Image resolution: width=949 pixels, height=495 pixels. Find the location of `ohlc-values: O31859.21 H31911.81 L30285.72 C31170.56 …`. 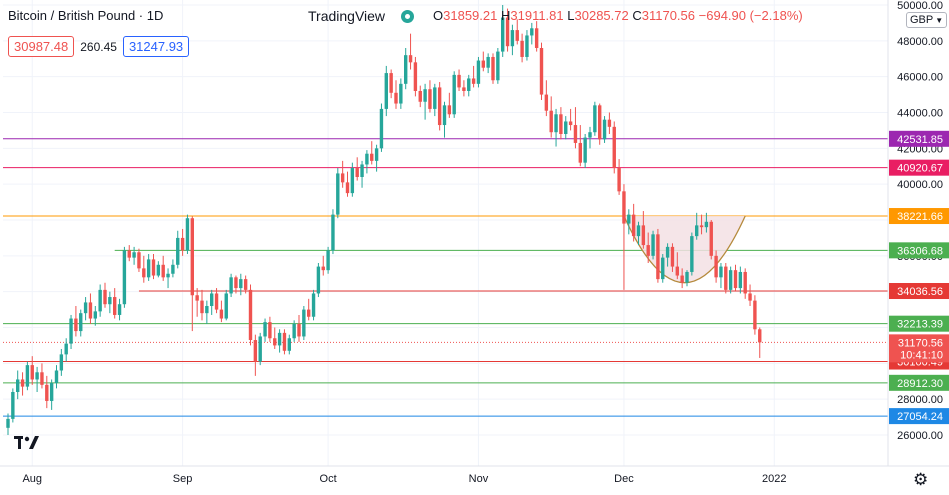

ohlc-values: O31859.21 H31911.81 L30285.72 C31170.56 … is located at coordinates (618, 15).